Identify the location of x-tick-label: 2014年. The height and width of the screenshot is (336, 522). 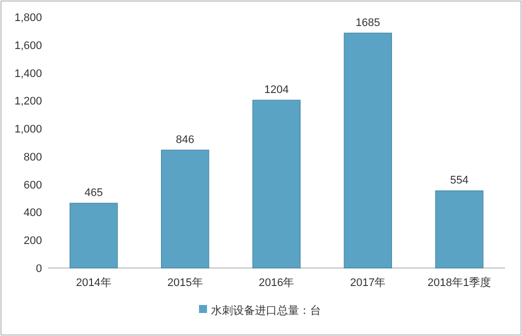
(94, 283).